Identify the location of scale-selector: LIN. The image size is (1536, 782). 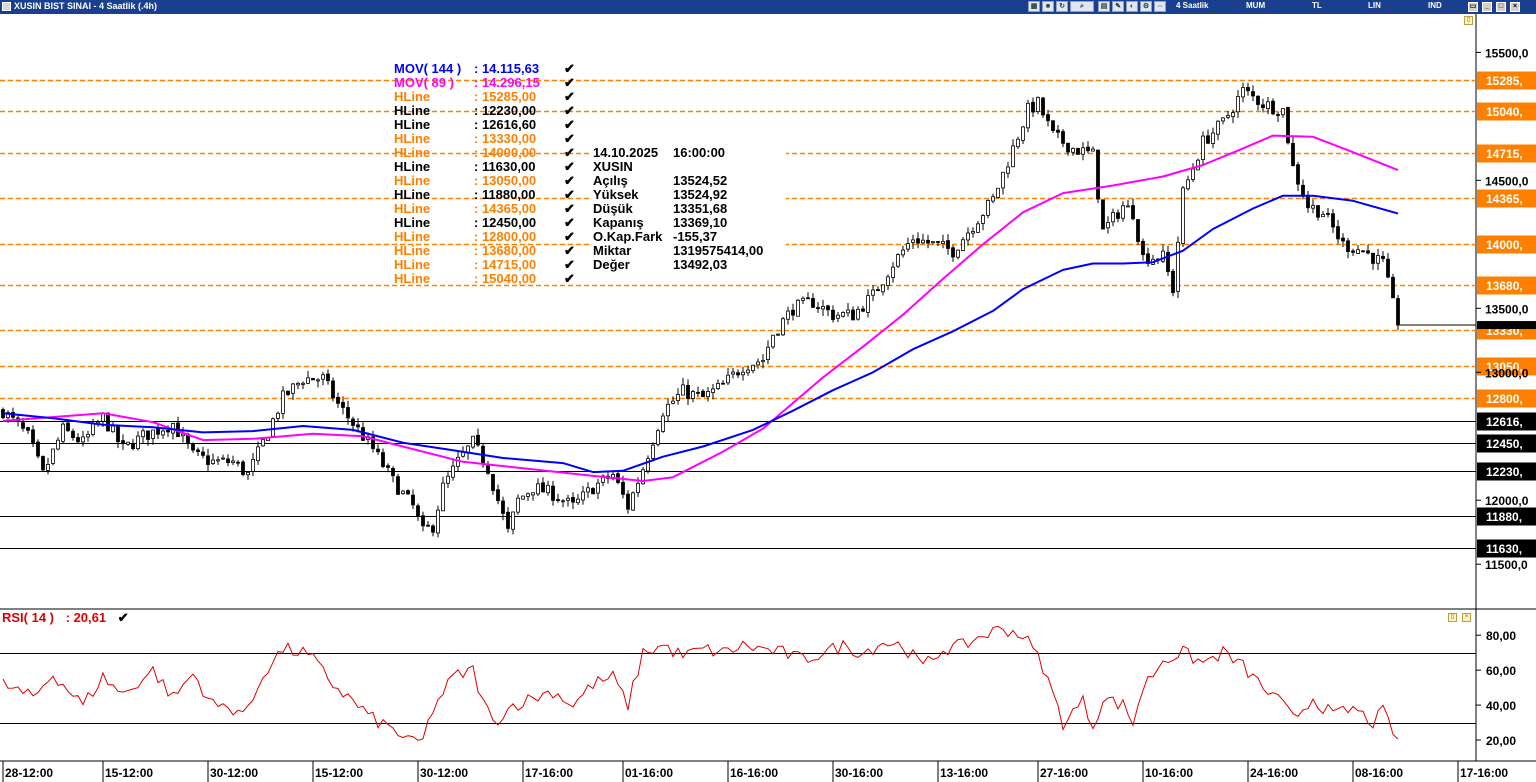
(1374, 5).